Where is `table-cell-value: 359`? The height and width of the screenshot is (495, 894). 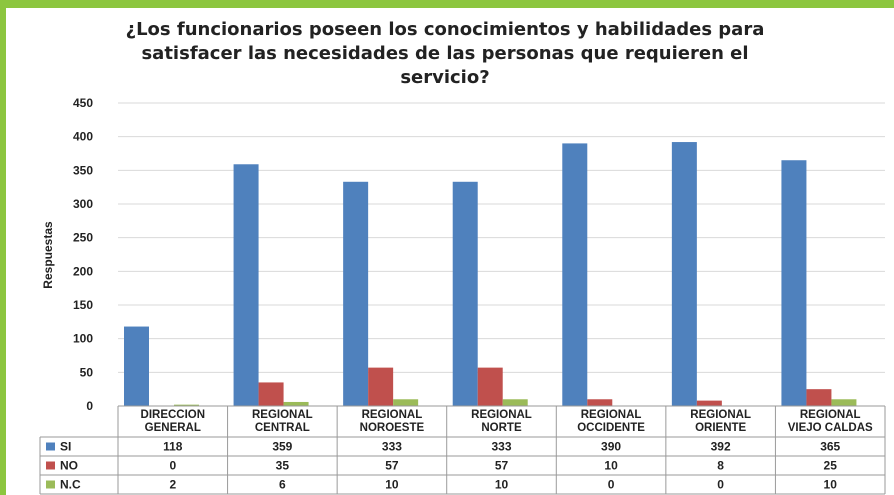 table-cell-value: 359 is located at coordinates (282, 447).